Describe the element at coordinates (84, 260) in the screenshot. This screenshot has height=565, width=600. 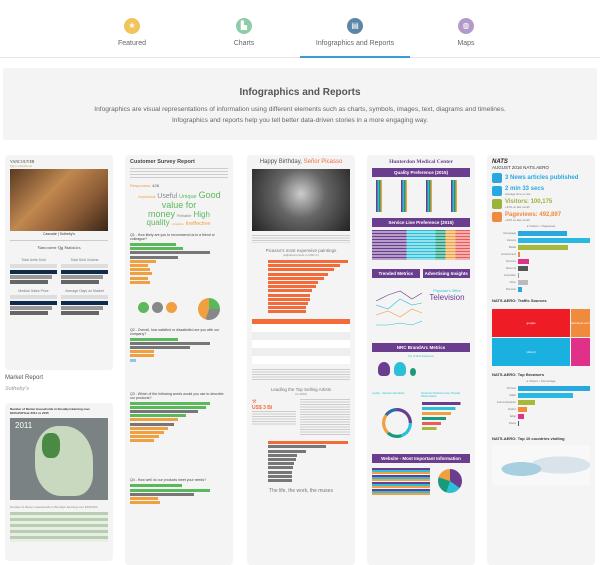
I see `panel-title: Total Sold Volume` at that location.